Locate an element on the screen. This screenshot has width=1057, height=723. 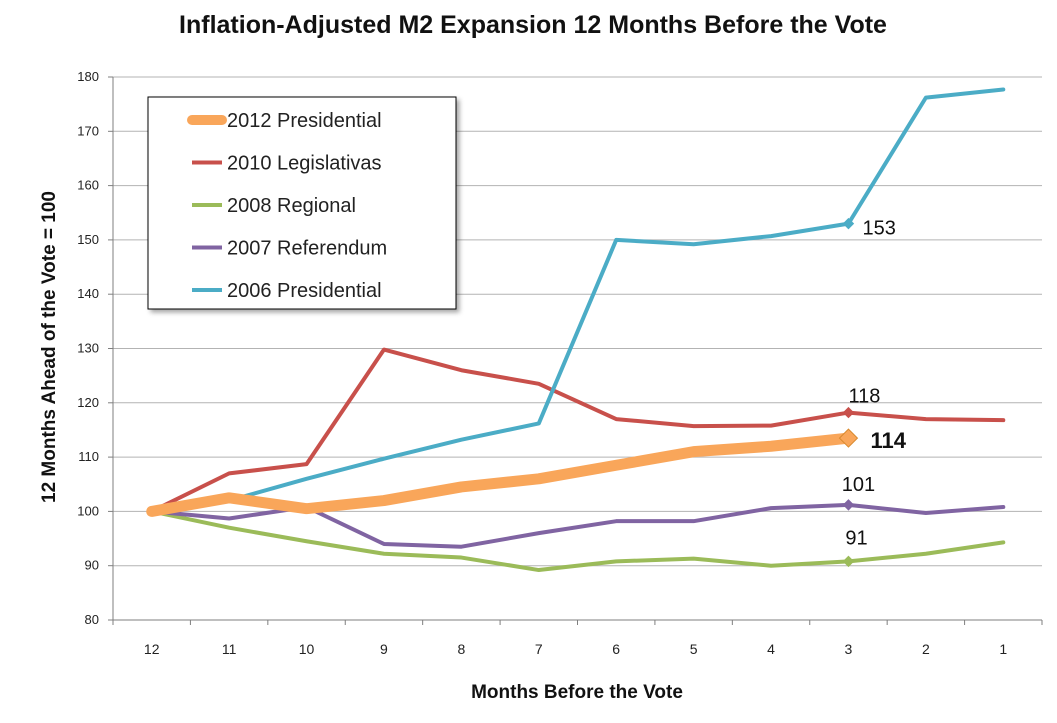
x-tick-label: 8 is located at coordinates (461, 649).